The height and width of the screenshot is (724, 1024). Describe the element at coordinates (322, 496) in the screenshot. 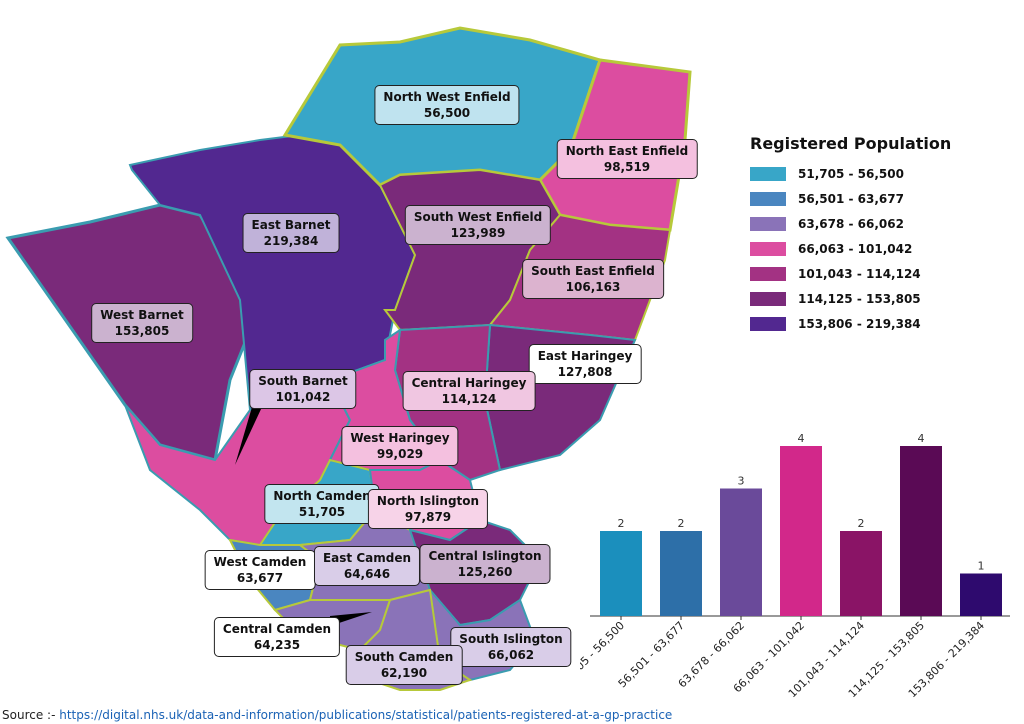

I see `label-name: North Camden` at that location.